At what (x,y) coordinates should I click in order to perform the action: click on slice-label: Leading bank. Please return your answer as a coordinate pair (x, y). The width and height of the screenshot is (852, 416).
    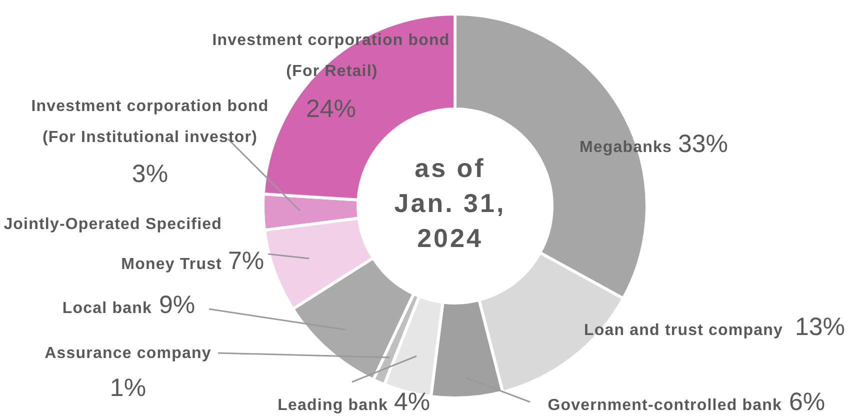
    Looking at the image, I should click on (333, 405).